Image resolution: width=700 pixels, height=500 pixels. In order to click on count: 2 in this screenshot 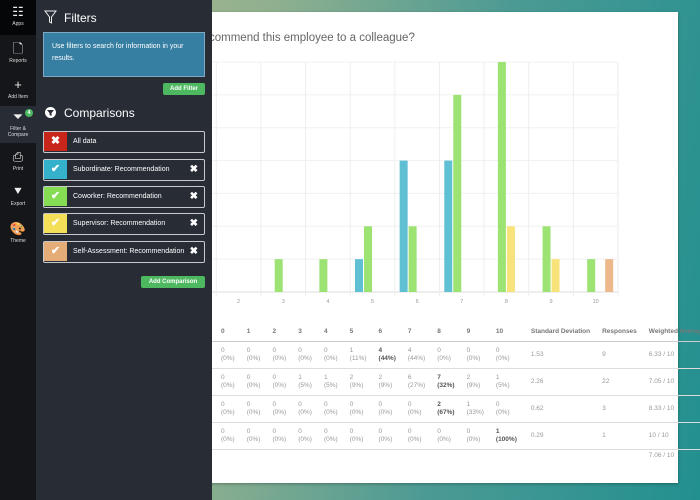, I will do `click(439, 404)`.